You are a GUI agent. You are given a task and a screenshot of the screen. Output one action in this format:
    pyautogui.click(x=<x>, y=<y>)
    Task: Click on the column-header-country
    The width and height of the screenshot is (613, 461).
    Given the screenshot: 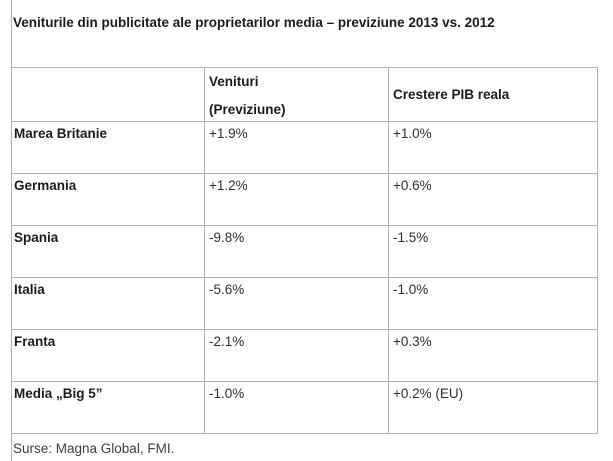 What is the action you would take?
    pyautogui.click(x=108, y=94)
    